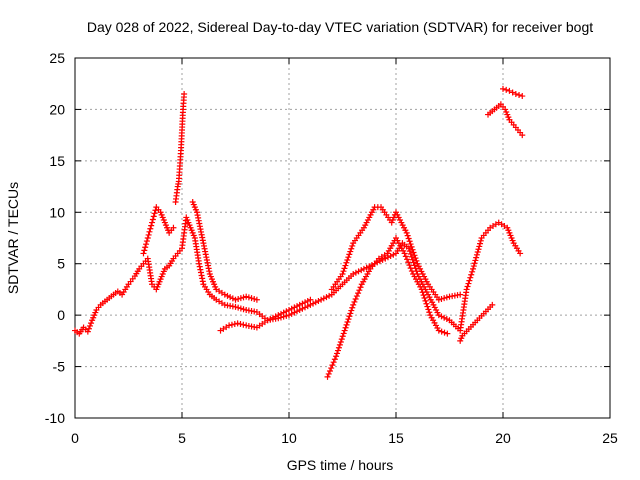 This screenshot has height=480, width=640. What do you see at coordinates (57, 58) in the screenshot?
I see `y-tick-label: 25` at bounding box center [57, 58].